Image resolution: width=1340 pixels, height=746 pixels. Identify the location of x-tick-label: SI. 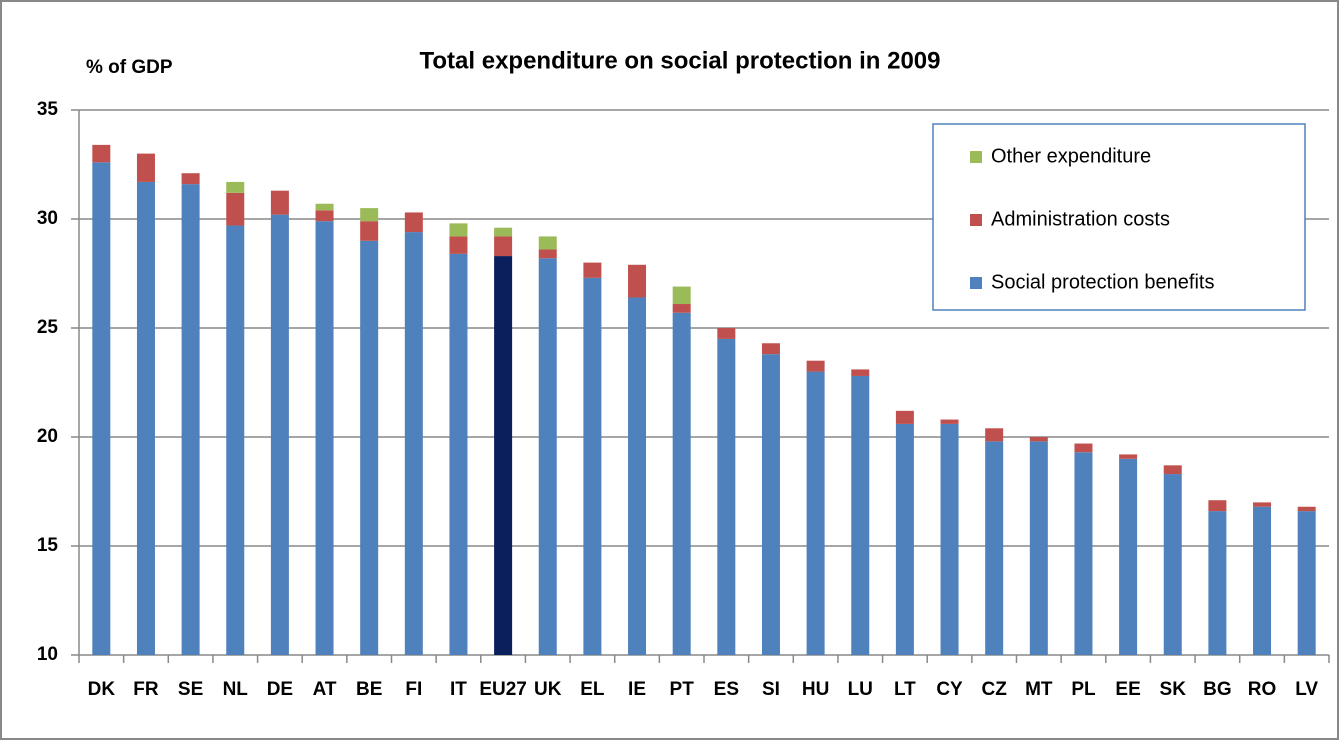
(771, 689).